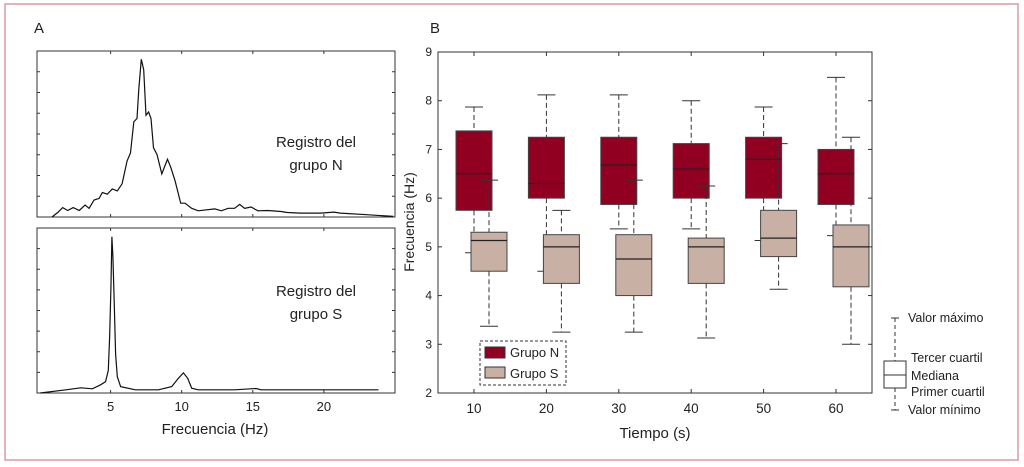  Describe the element at coordinates (409, 222) in the screenshot. I see `panel-b-ylabel: Frecuencia (Hz)` at that location.